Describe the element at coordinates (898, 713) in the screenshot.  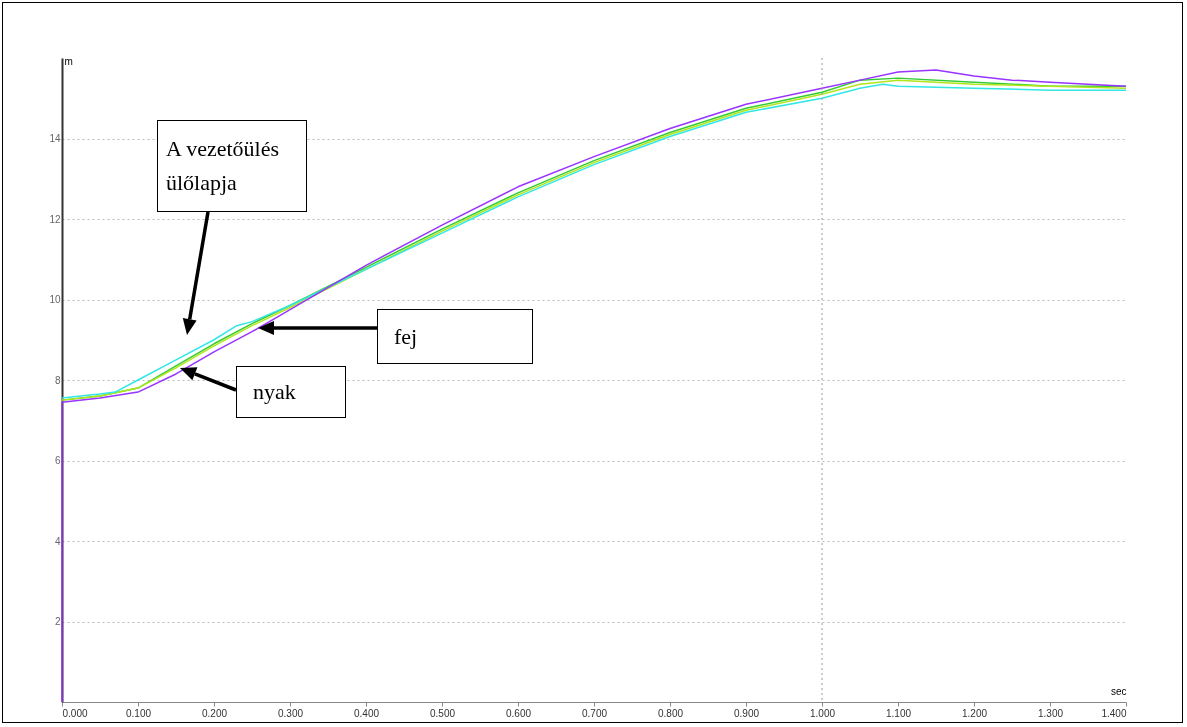
I see `x-tick-label: 1.100` at that location.